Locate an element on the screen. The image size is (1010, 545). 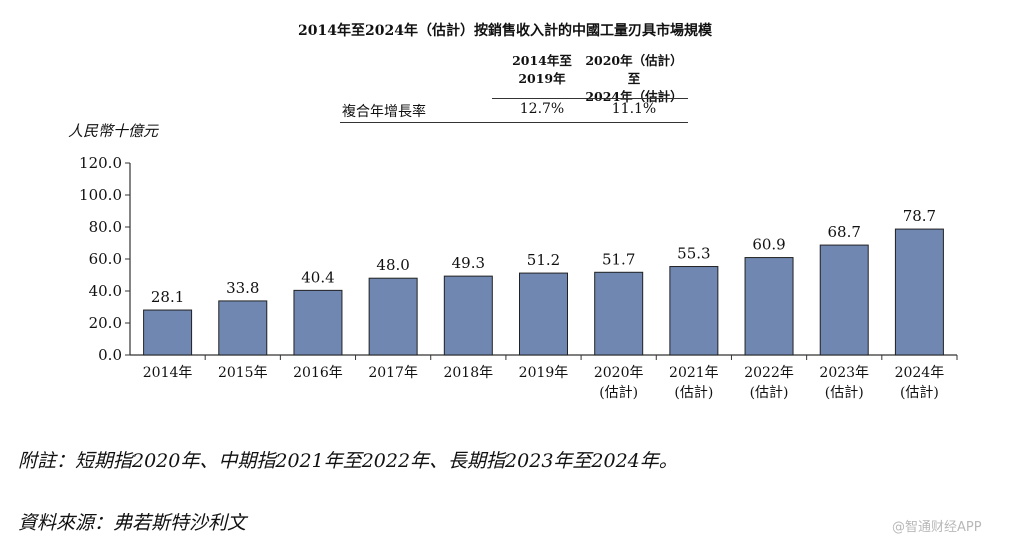
x-tick-label: 2016年 is located at coordinates (318, 373).